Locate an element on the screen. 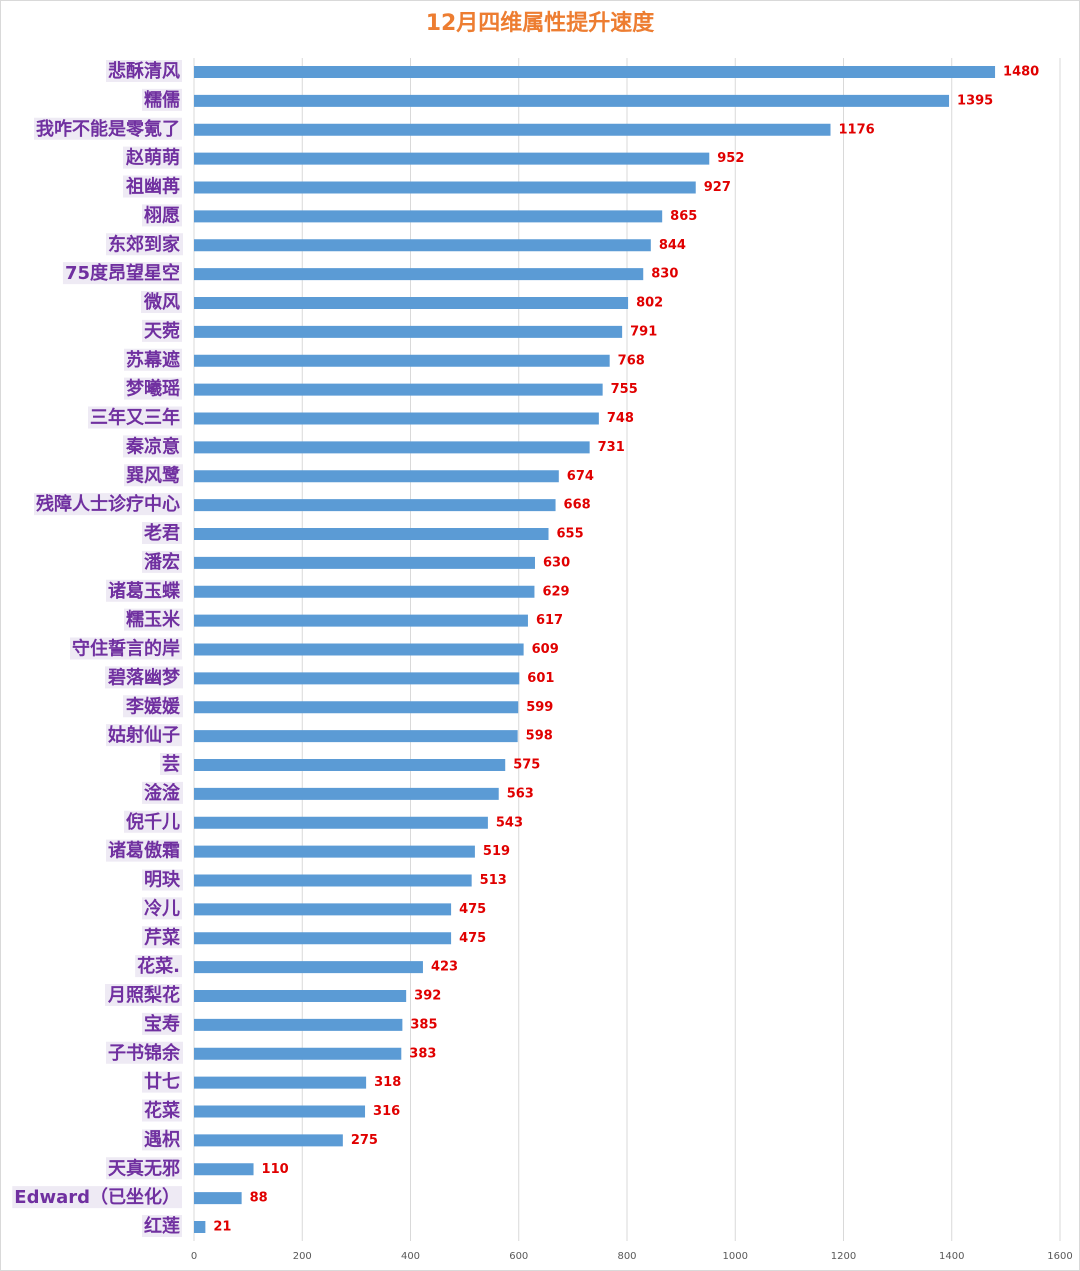 This screenshot has width=1080, height=1271. y-tick-label: 宝寿 is located at coordinates (162, 1024).